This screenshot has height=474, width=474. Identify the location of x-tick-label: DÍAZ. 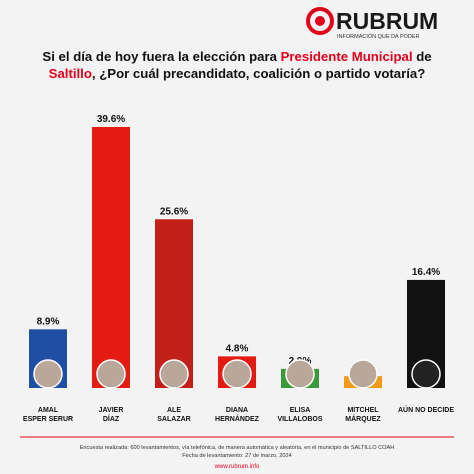
(111, 418).